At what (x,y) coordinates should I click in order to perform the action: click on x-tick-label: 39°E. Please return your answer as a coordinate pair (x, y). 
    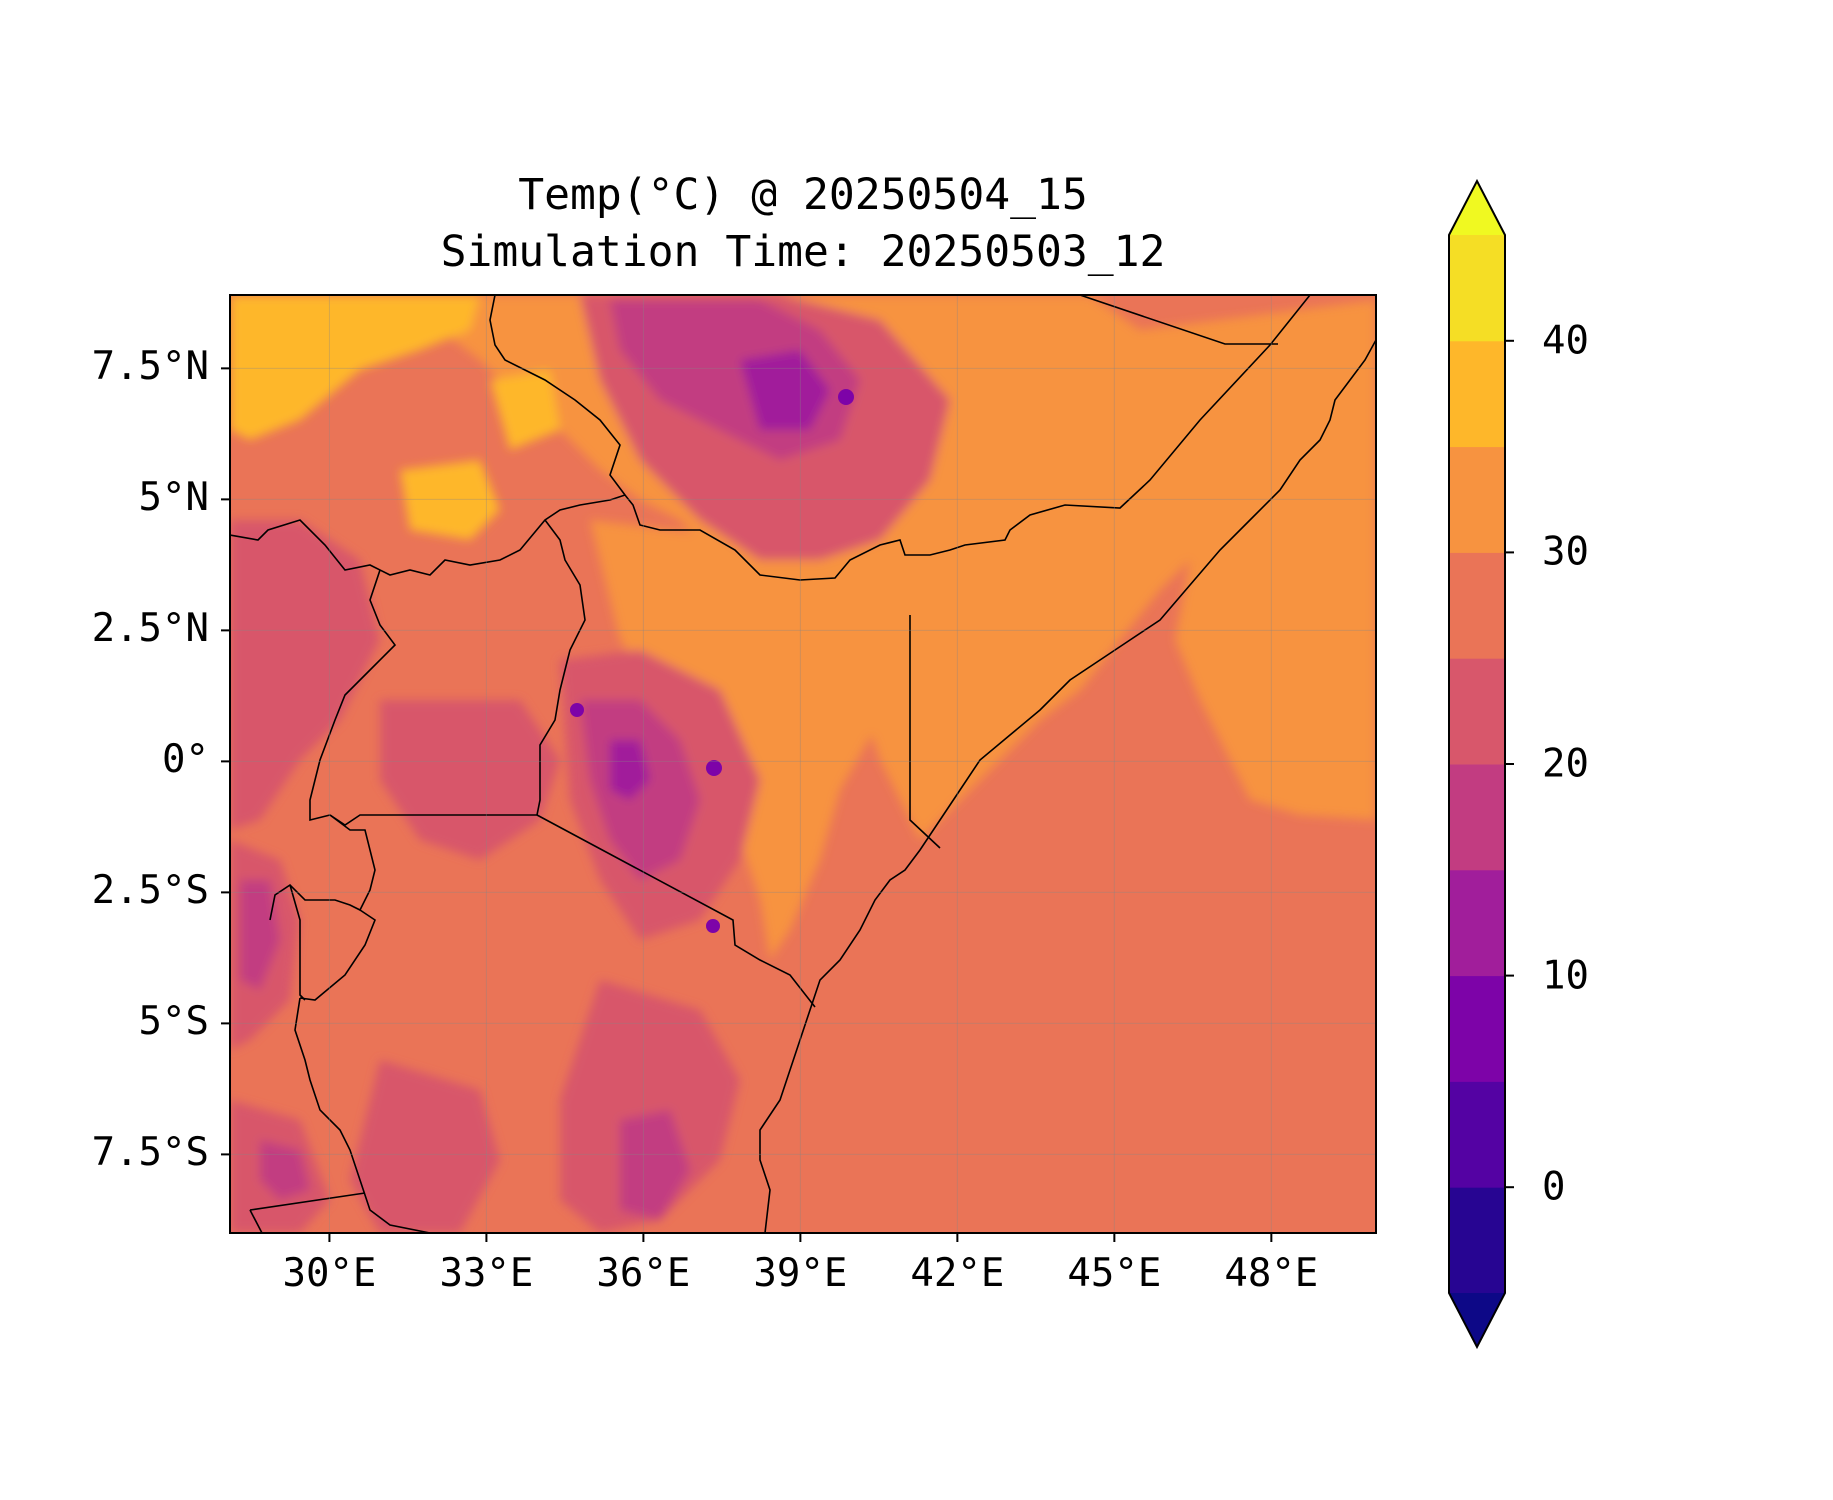
    Looking at the image, I should click on (800, 1273).